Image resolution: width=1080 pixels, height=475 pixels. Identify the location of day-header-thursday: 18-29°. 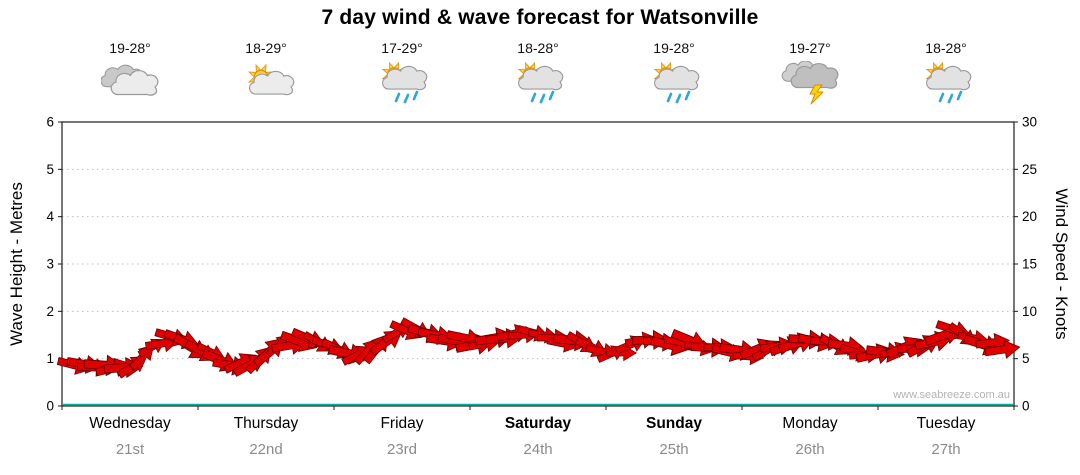
(266, 72).